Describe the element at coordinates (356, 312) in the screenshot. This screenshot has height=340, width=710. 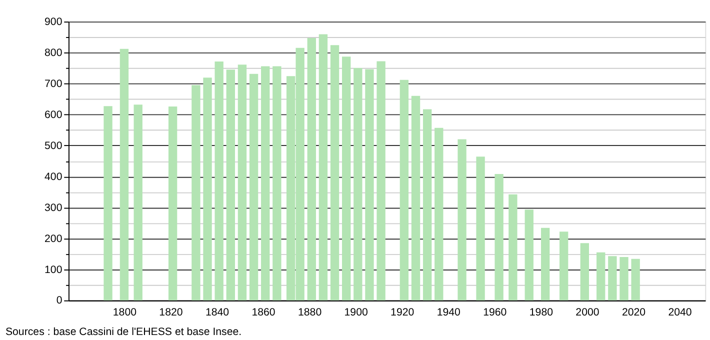
I see `x-tick-label: 1900` at that location.